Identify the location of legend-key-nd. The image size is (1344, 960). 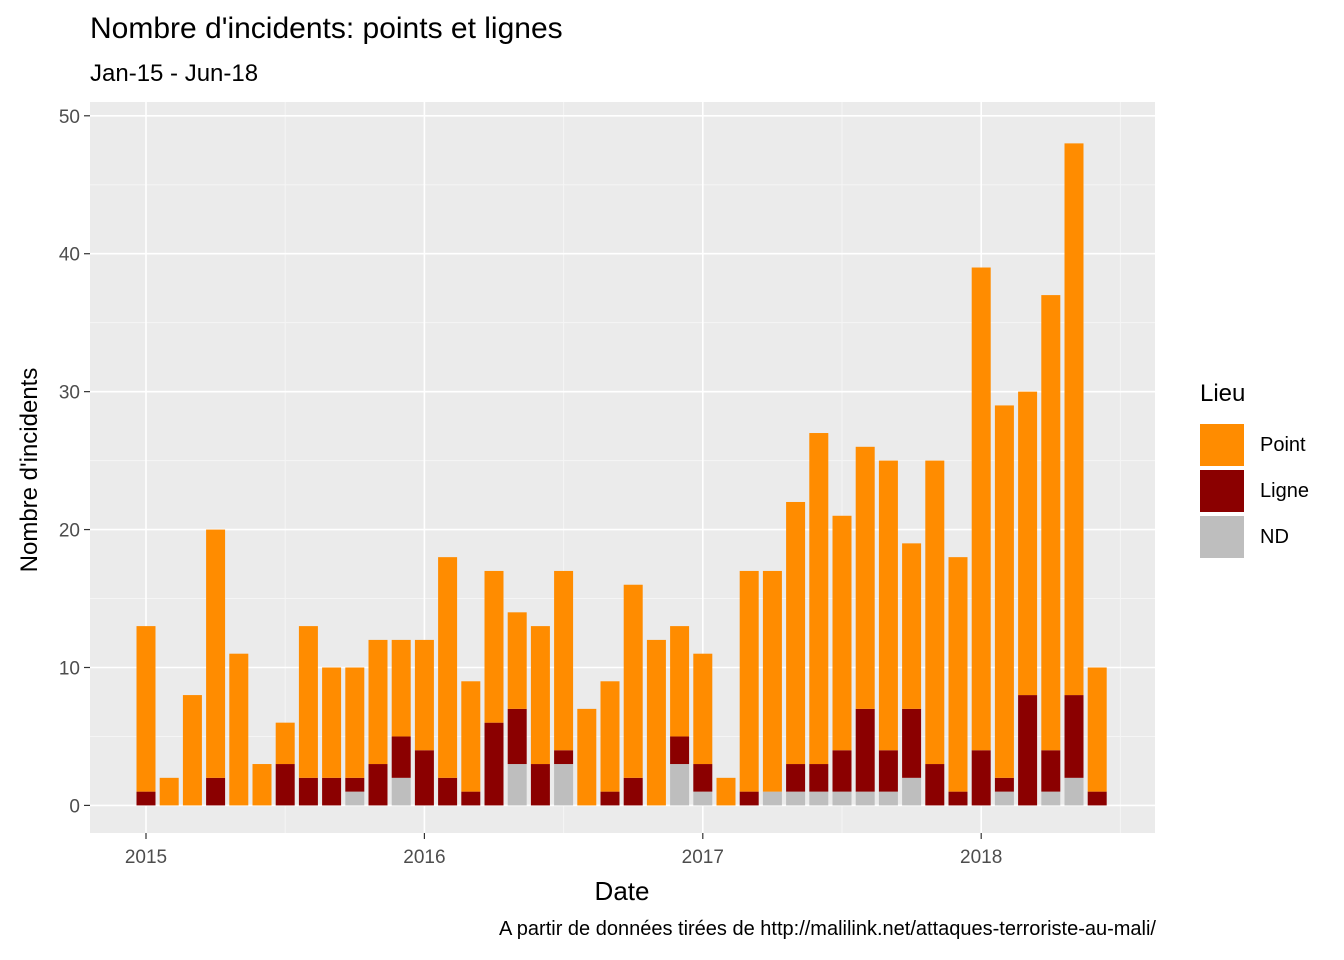
(1222, 537).